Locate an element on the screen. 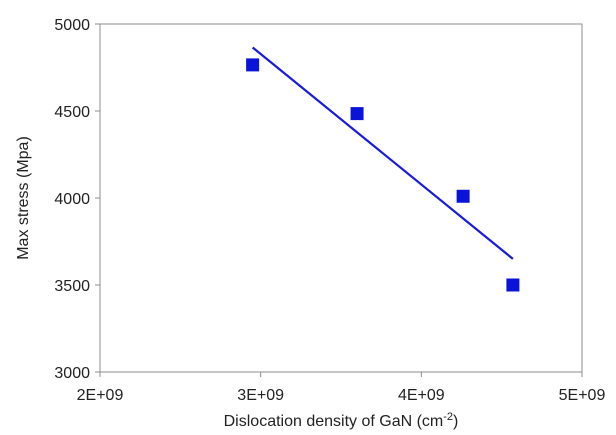  x-tick-label: 3E+09 is located at coordinates (260, 395).